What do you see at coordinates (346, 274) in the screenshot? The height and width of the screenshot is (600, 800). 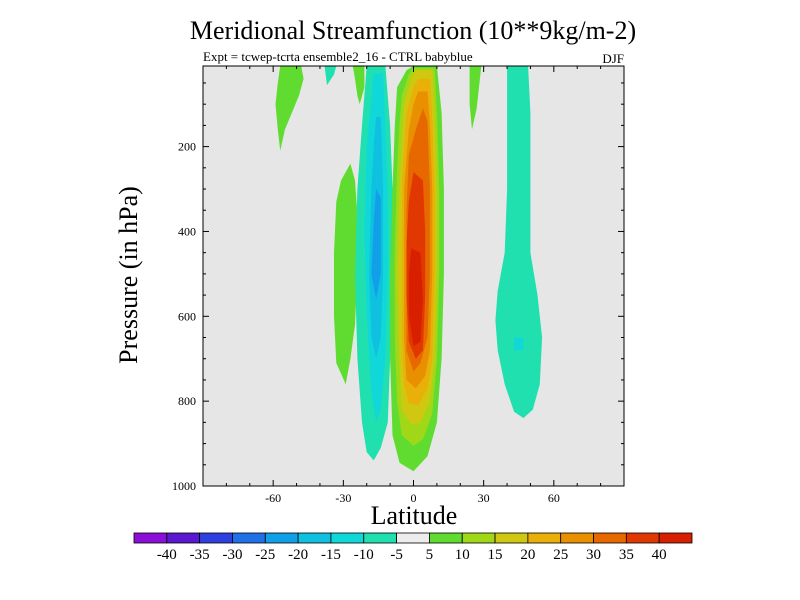 I see `lower-left-green-cell` at bounding box center [346, 274].